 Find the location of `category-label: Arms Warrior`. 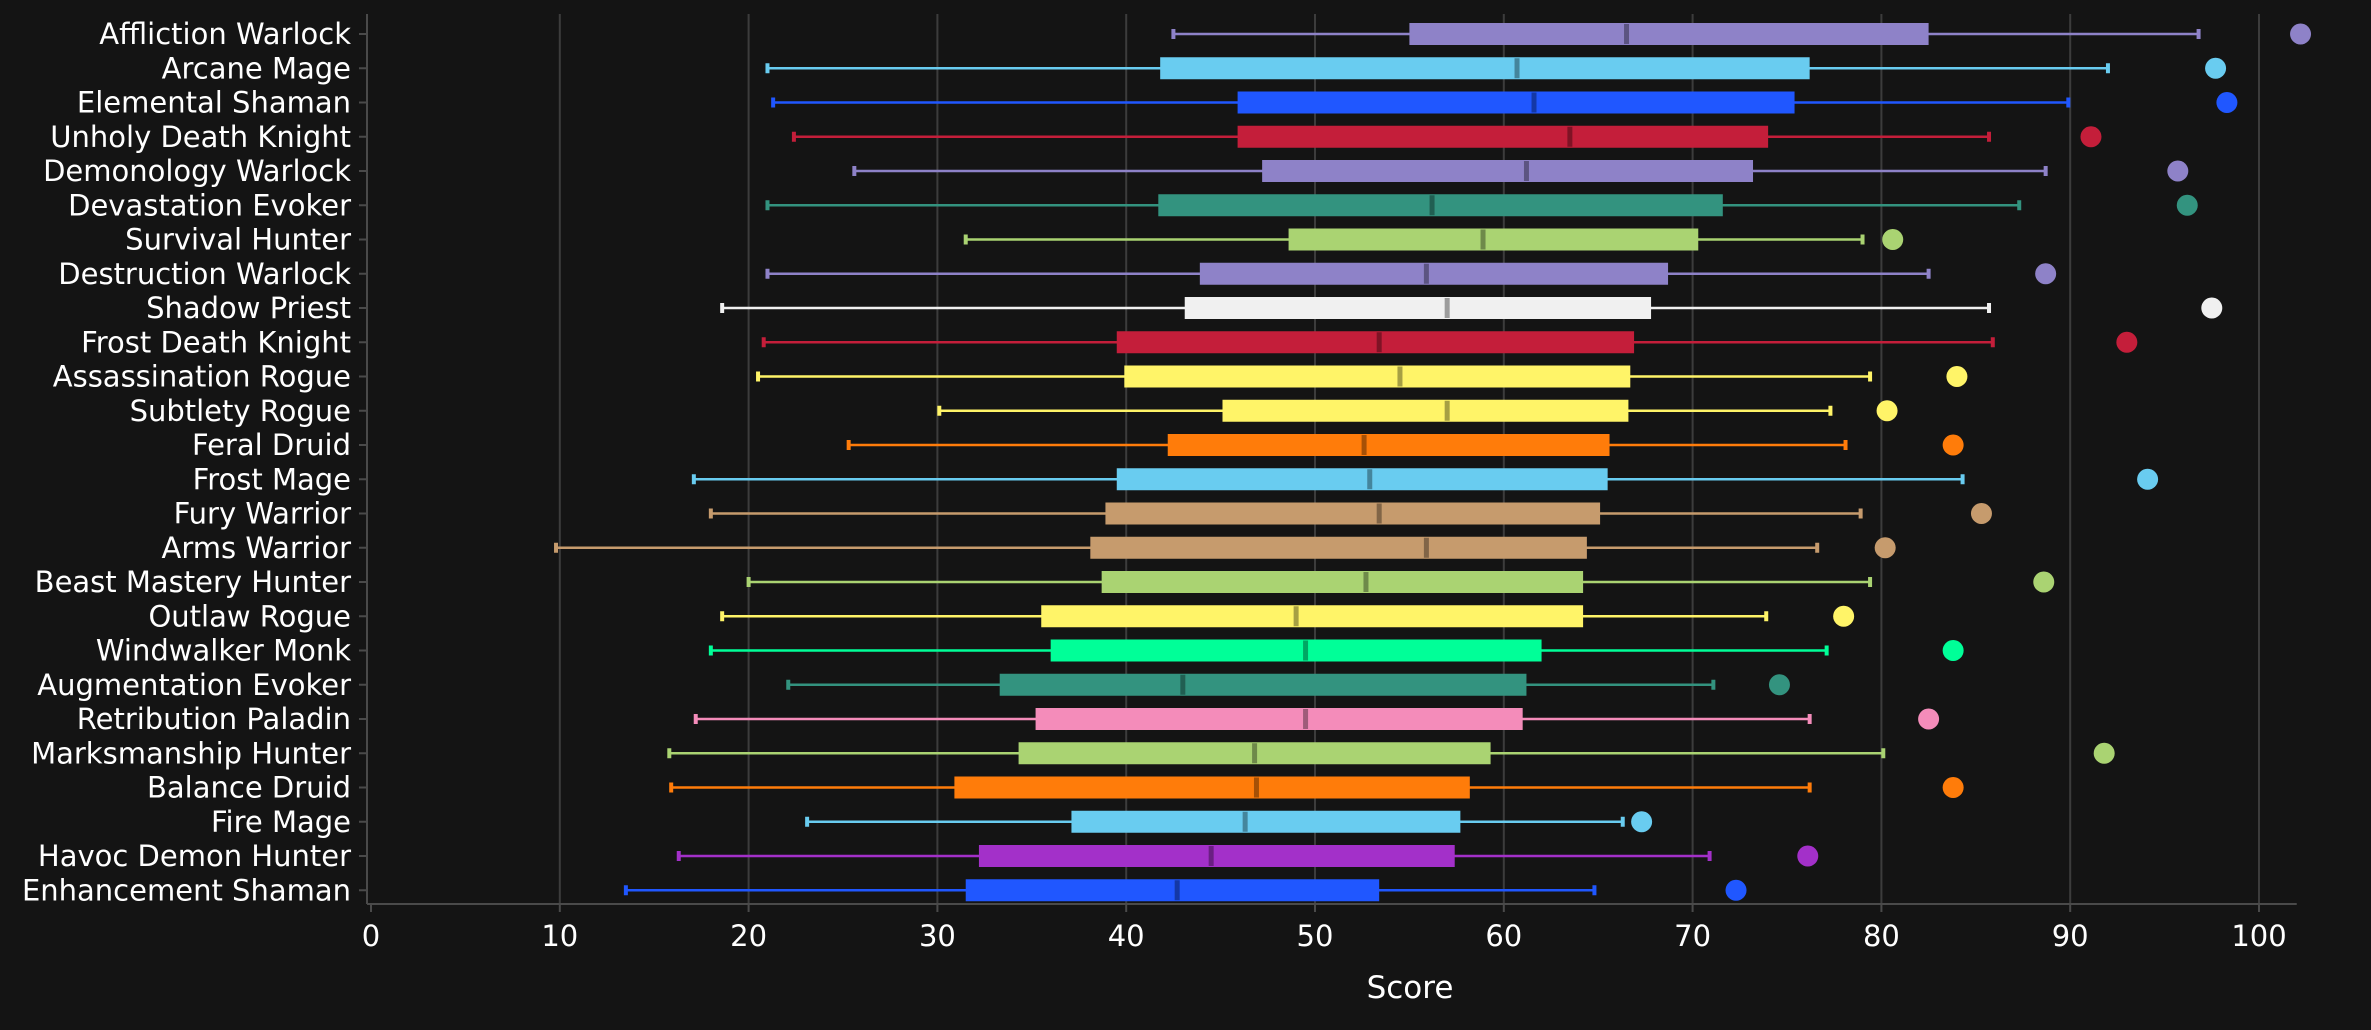

category-label: Arms Warrior is located at coordinates (257, 548).